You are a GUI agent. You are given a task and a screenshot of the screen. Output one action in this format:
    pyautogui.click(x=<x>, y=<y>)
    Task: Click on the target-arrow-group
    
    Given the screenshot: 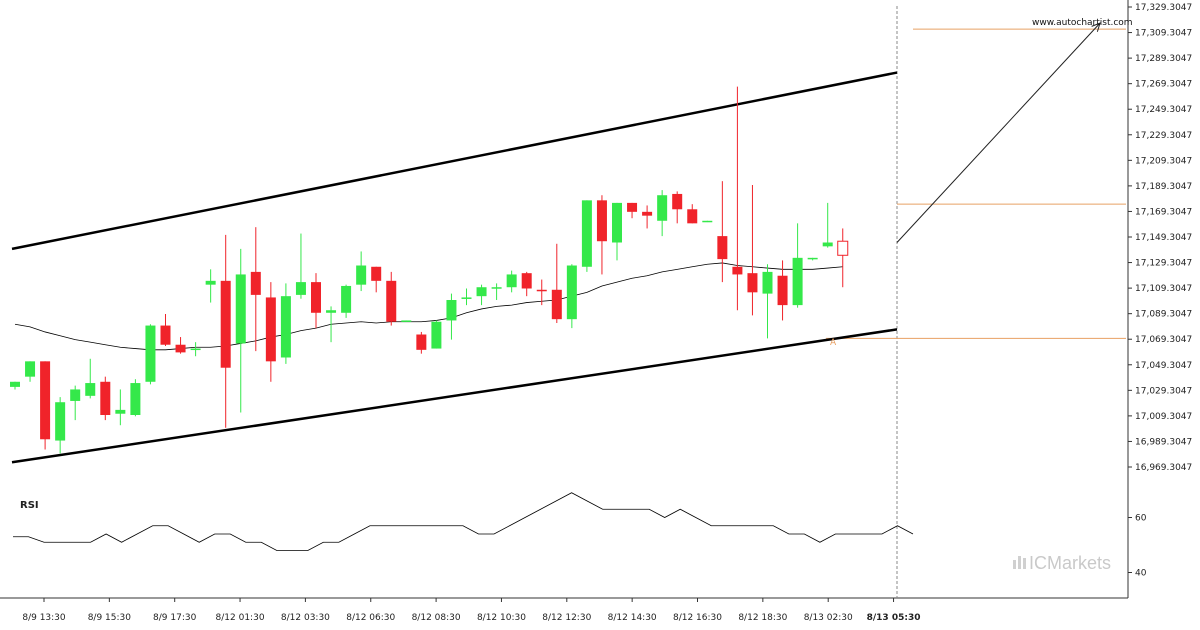 What is the action you would take?
    pyautogui.click(x=998, y=132)
    